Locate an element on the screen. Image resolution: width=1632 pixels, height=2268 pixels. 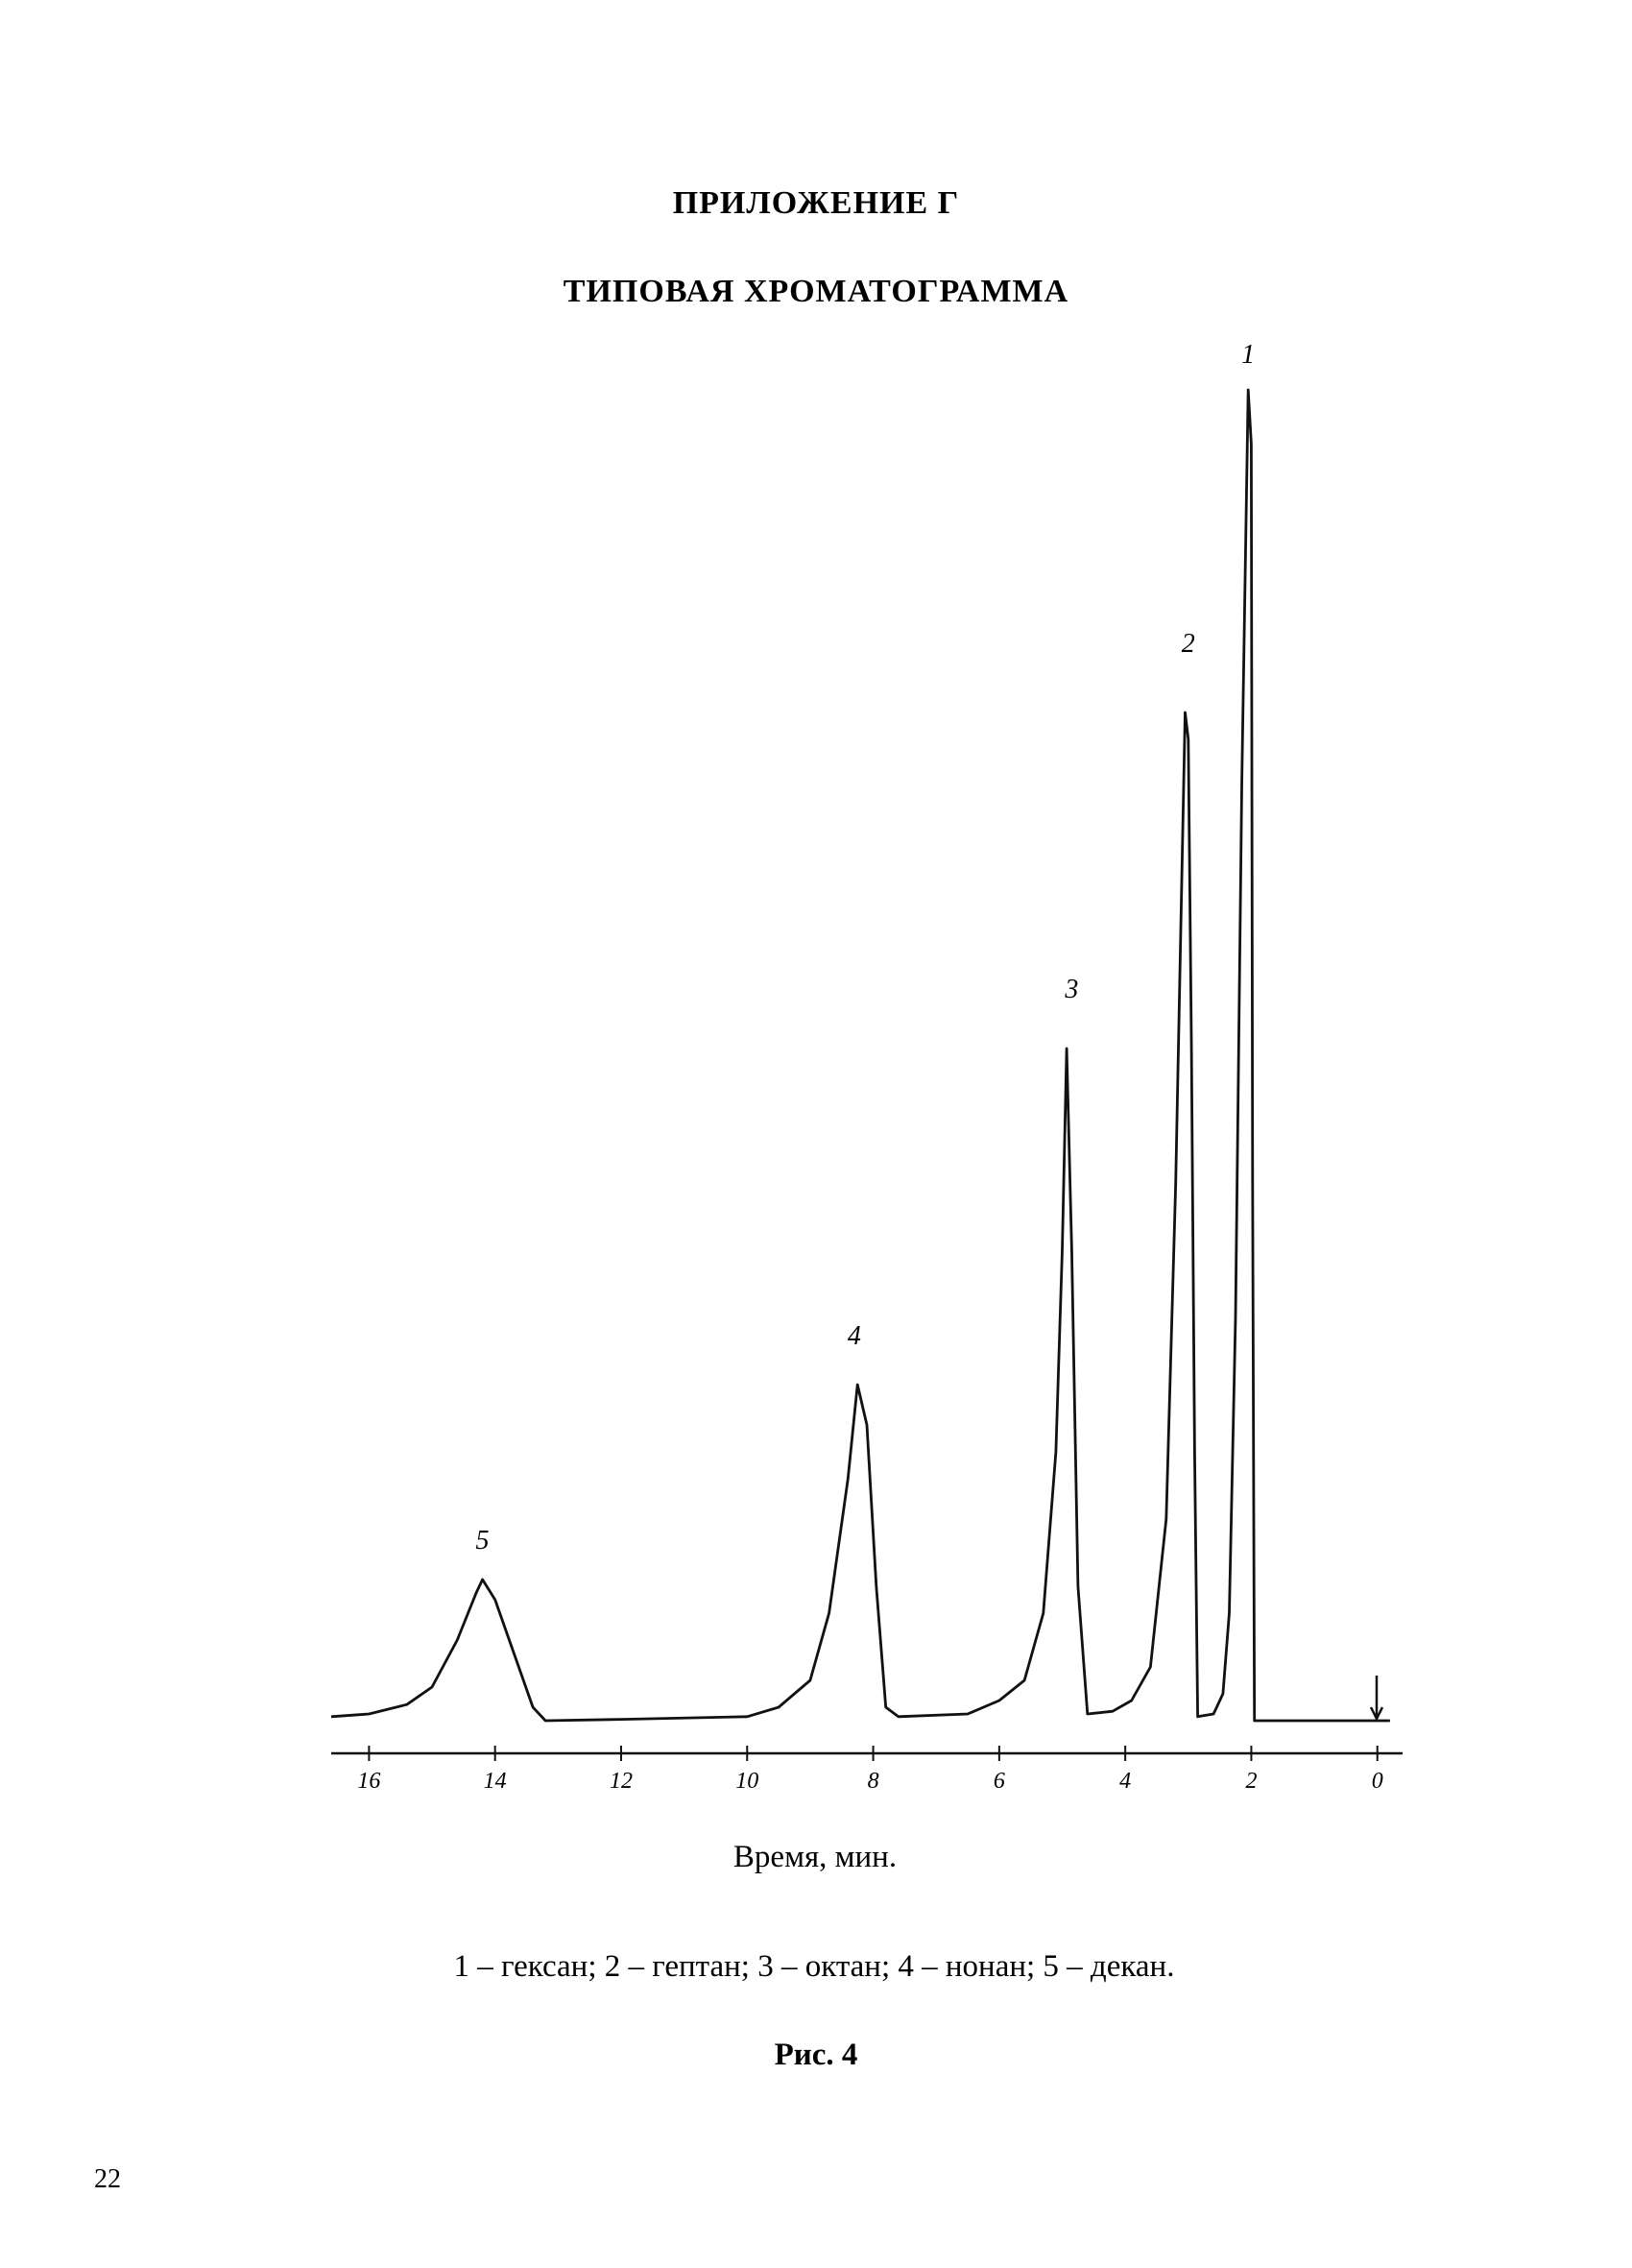
x-tick-label: 12 is located at coordinates (621, 1781).